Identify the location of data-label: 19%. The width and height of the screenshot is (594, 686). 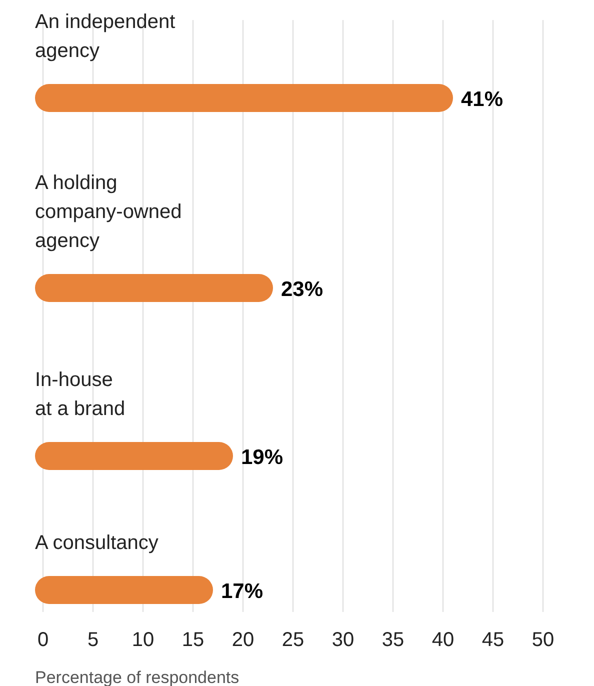
(262, 457).